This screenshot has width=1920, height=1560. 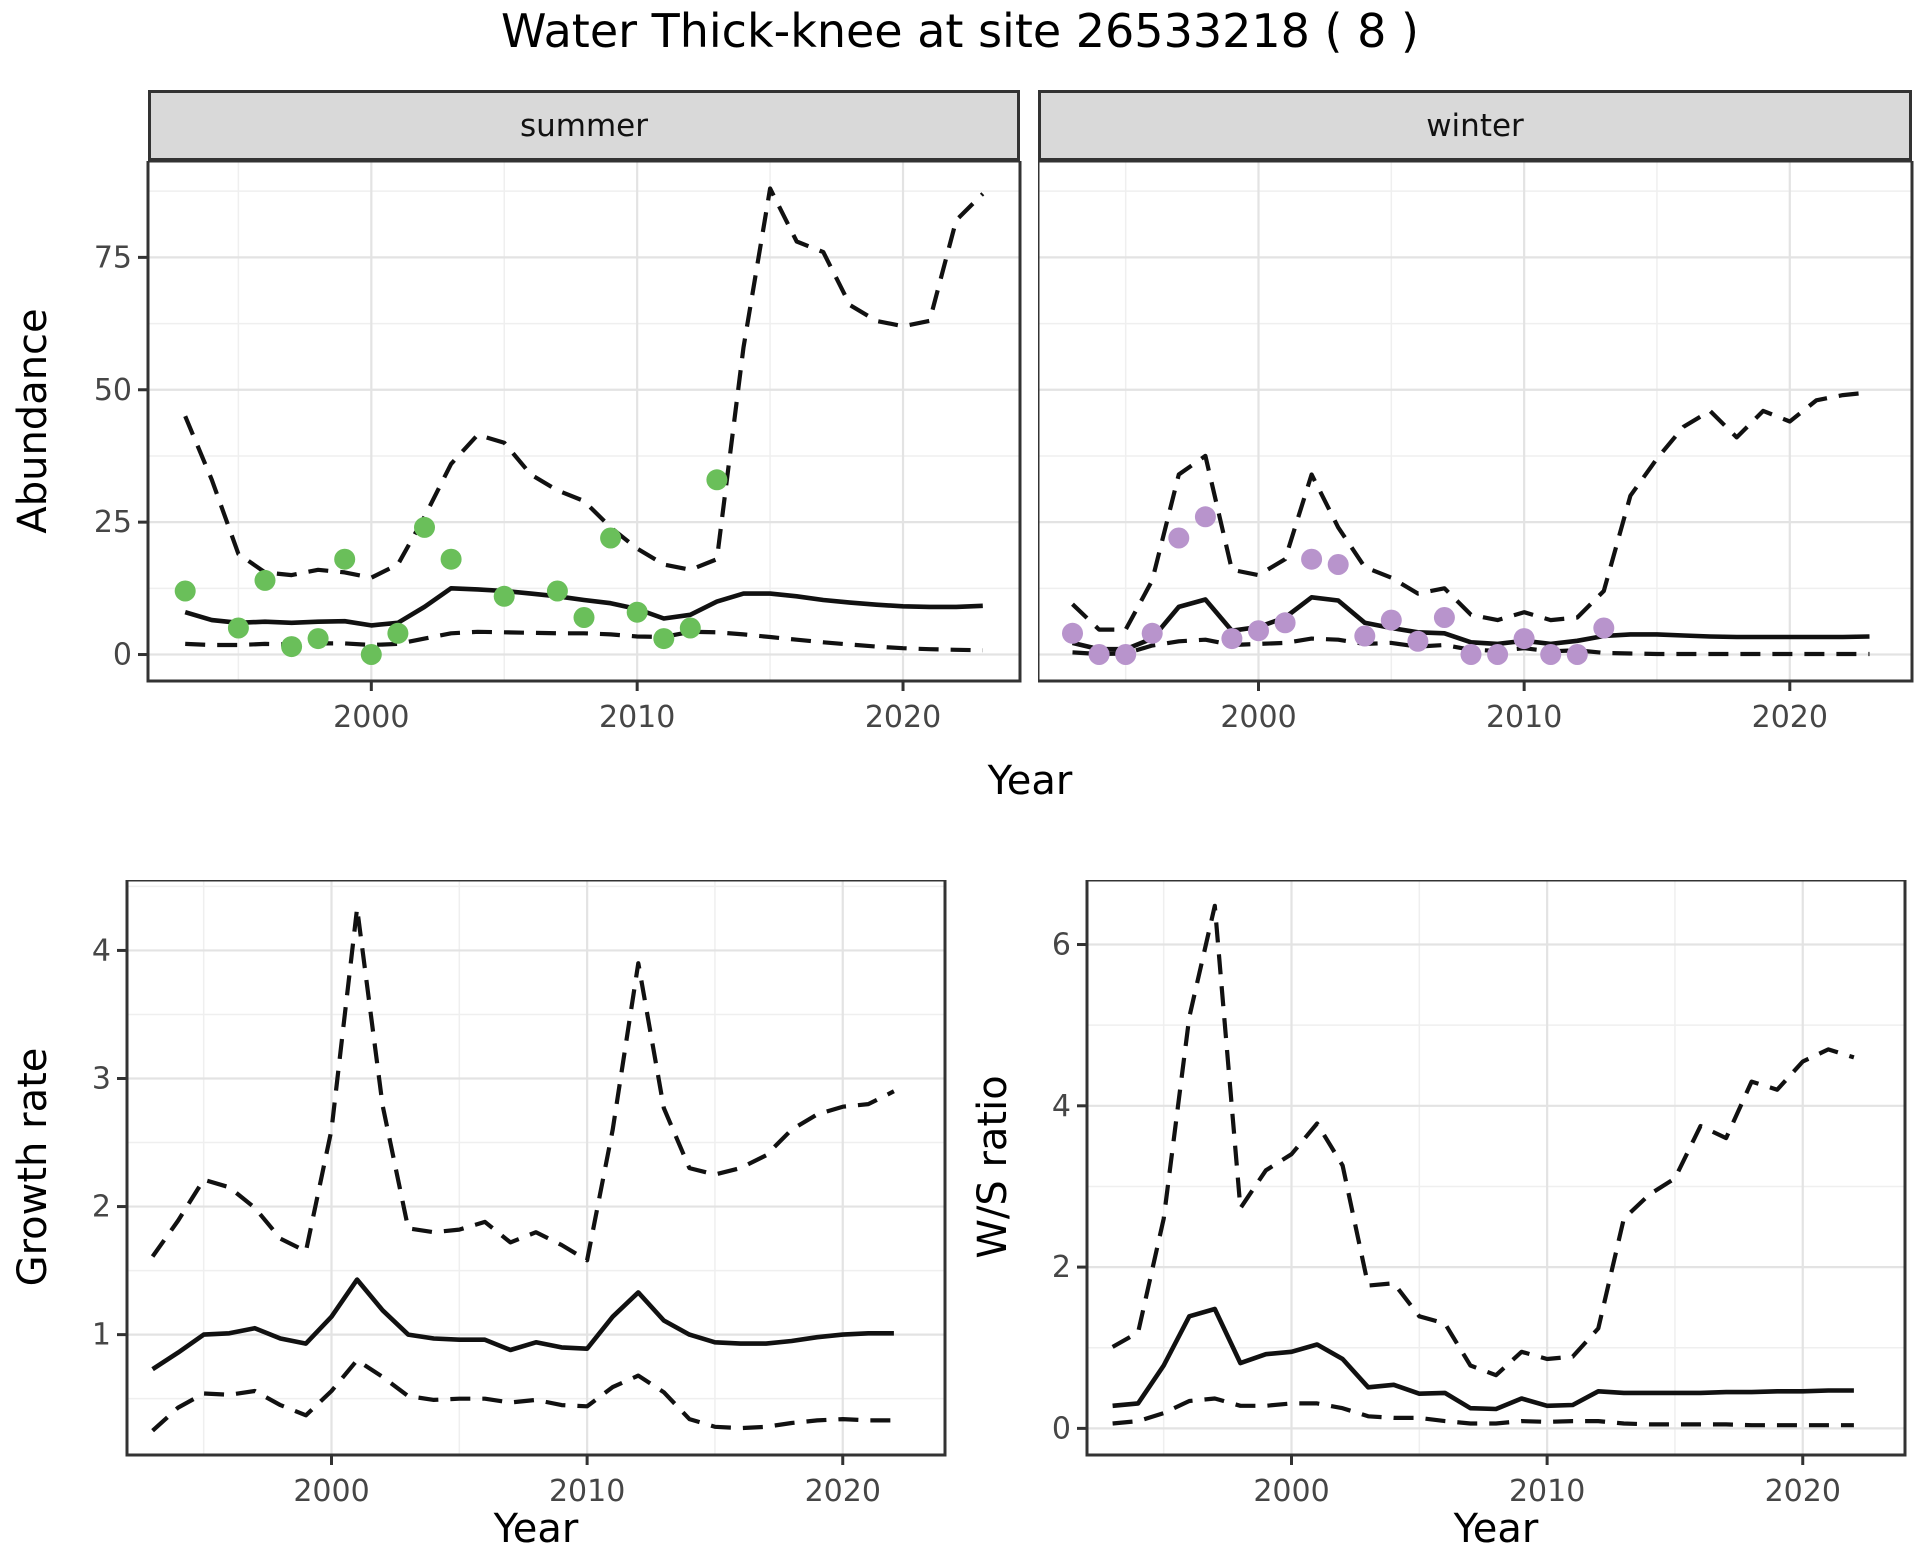 I want to click on figure-title: Water Thick-knee at site 26533218 ( 8 ), so click(x=960, y=31).